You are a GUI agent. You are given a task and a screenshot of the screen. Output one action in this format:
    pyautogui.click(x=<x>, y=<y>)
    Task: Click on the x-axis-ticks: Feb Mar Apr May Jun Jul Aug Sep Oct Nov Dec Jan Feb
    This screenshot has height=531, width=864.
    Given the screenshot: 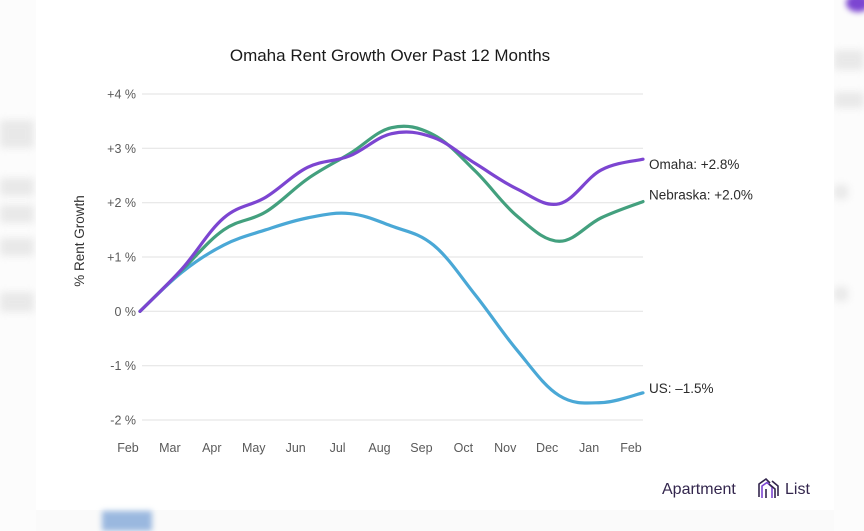 What is the action you would take?
    pyautogui.click(x=379, y=448)
    